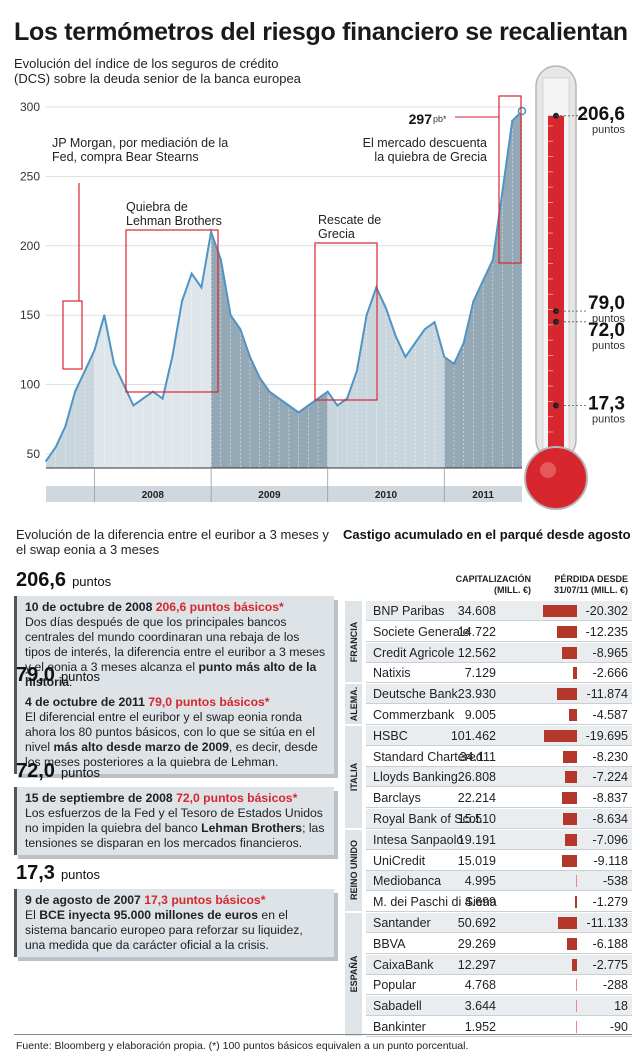 The width and height of the screenshot is (640, 1064). I want to click on y-tick-label: 50, so click(34, 454).